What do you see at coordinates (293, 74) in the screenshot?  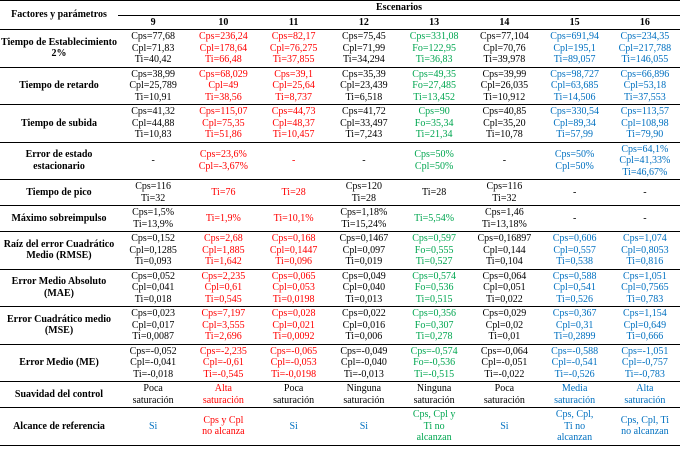 I see `cell-line: Cps=39,1` at bounding box center [293, 74].